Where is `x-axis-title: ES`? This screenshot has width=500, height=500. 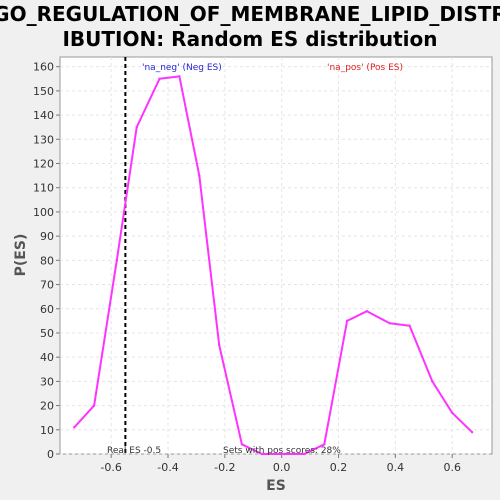 x-axis-title: ES is located at coordinates (276, 486).